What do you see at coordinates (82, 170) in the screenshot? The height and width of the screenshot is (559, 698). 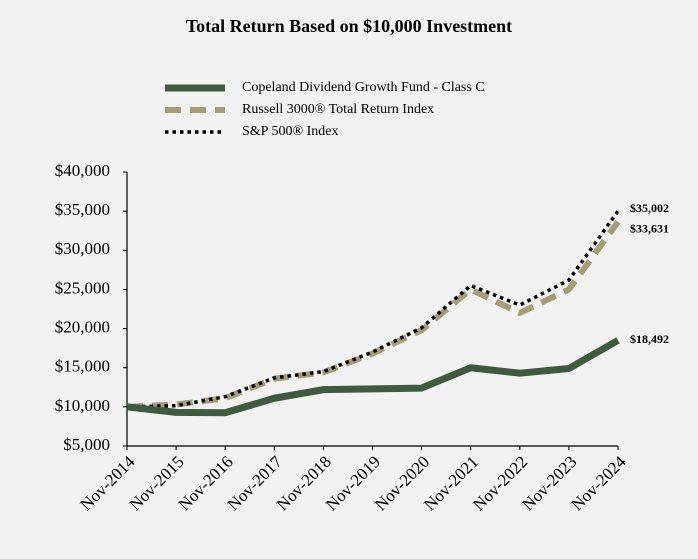 I see `y-tick-label: $40,000` at bounding box center [82, 170].